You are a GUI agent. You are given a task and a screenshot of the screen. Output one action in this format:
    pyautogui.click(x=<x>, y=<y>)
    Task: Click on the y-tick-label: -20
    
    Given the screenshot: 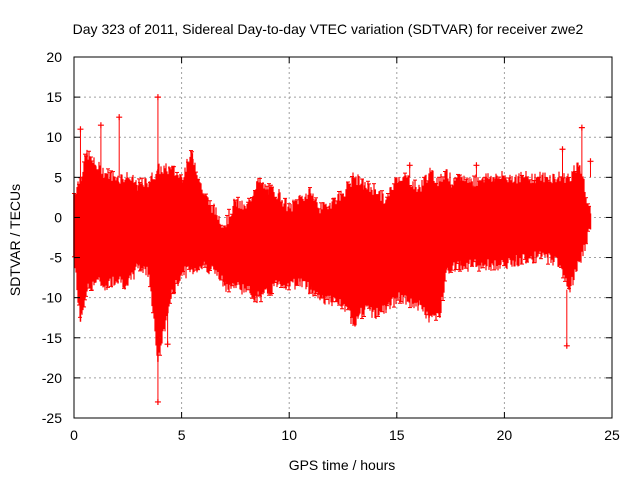 What is the action you would take?
    pyautogui.click(x=52, y=378)
    